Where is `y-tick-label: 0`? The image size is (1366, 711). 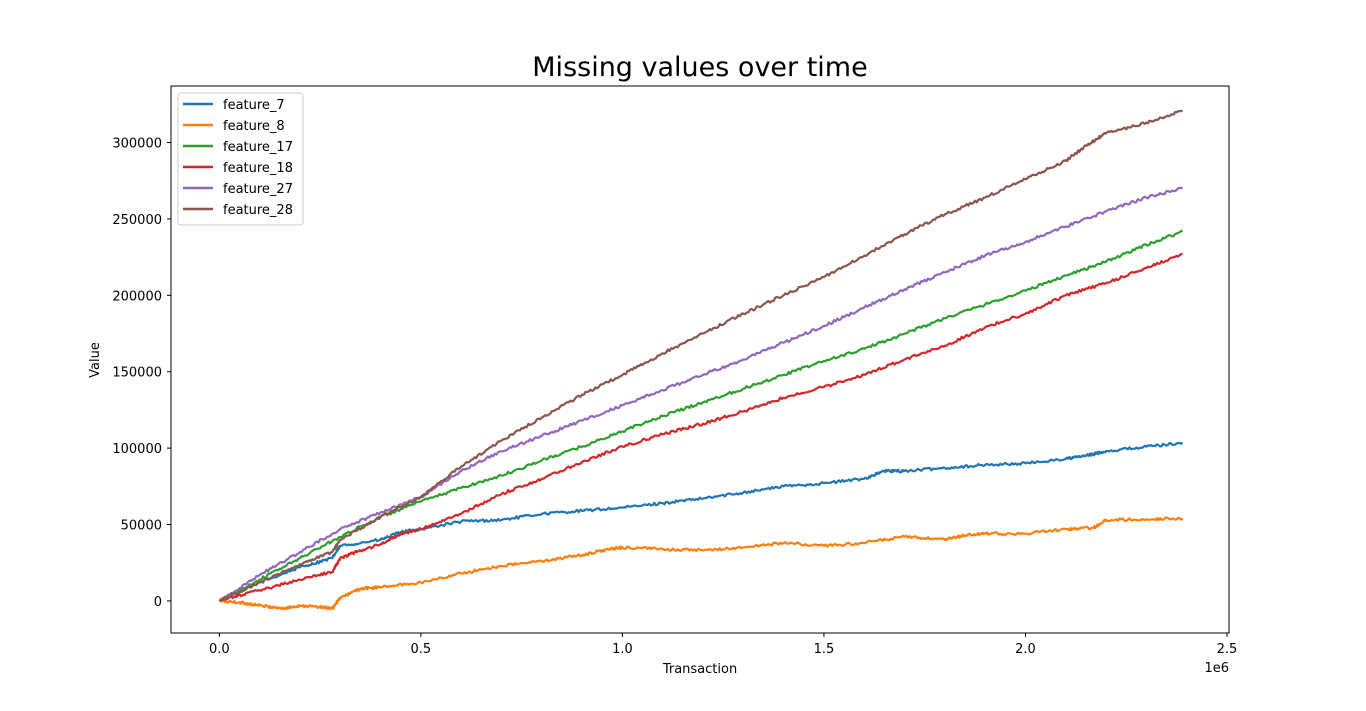
y-tick-label: 0 is located at coordinates (158, 602).